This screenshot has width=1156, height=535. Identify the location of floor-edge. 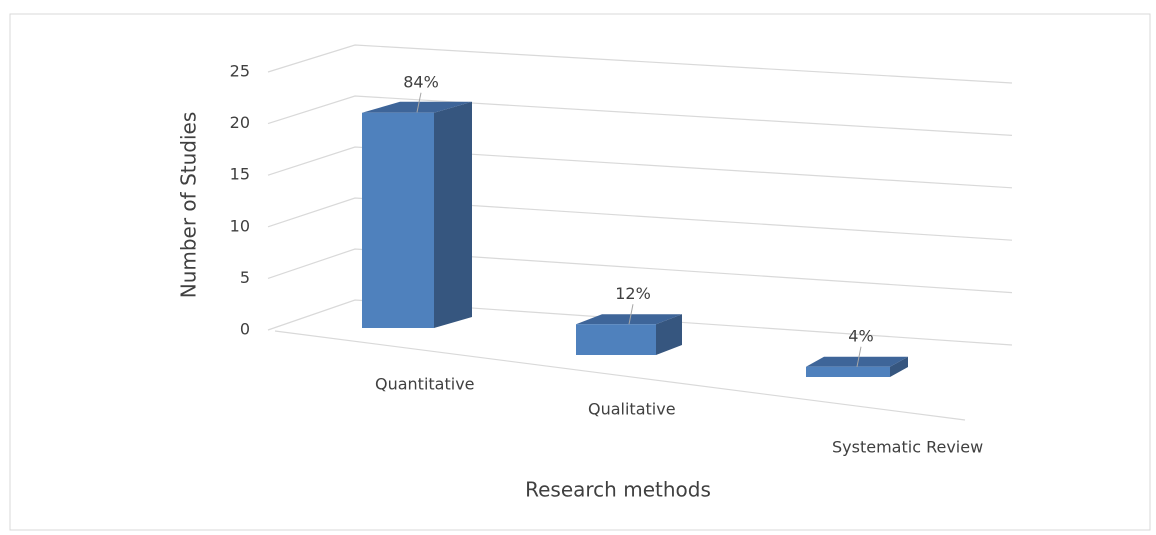
(620, 375).